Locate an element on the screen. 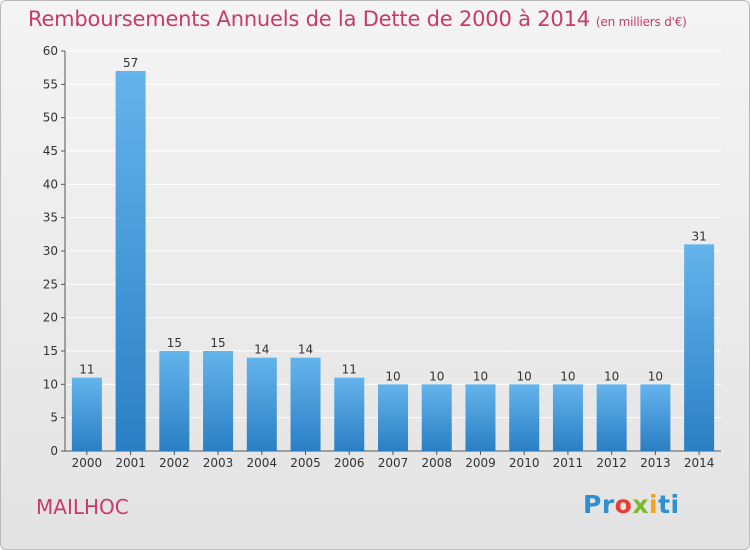 The height and width of the screenshot is (550, 750). y-tick-label: 50 is located at coordinates (50, 118).